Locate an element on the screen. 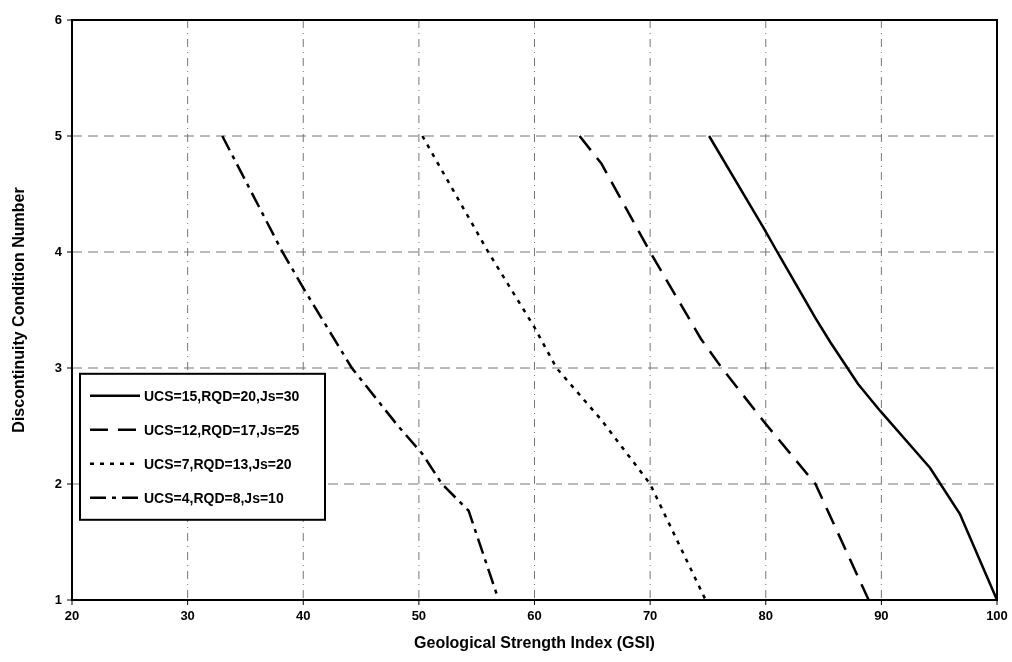  y-axis-title: Discontinuity Condition Number is located at coordinates (18, 310).